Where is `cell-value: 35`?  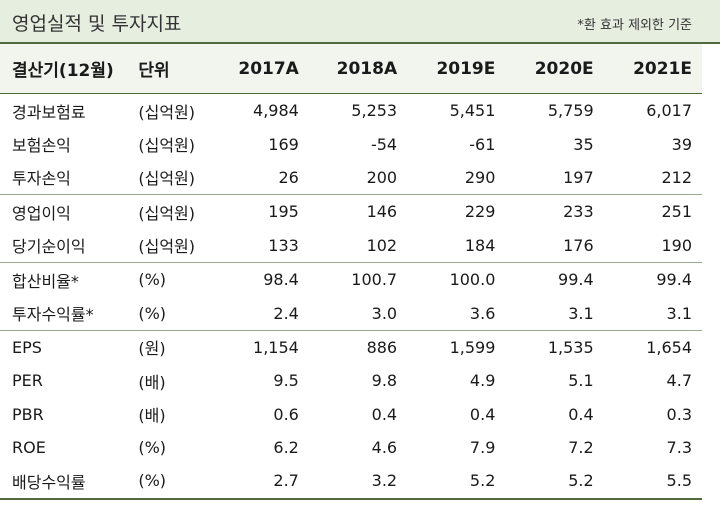
cell-value: 35 is located at coordinates (583, 144).